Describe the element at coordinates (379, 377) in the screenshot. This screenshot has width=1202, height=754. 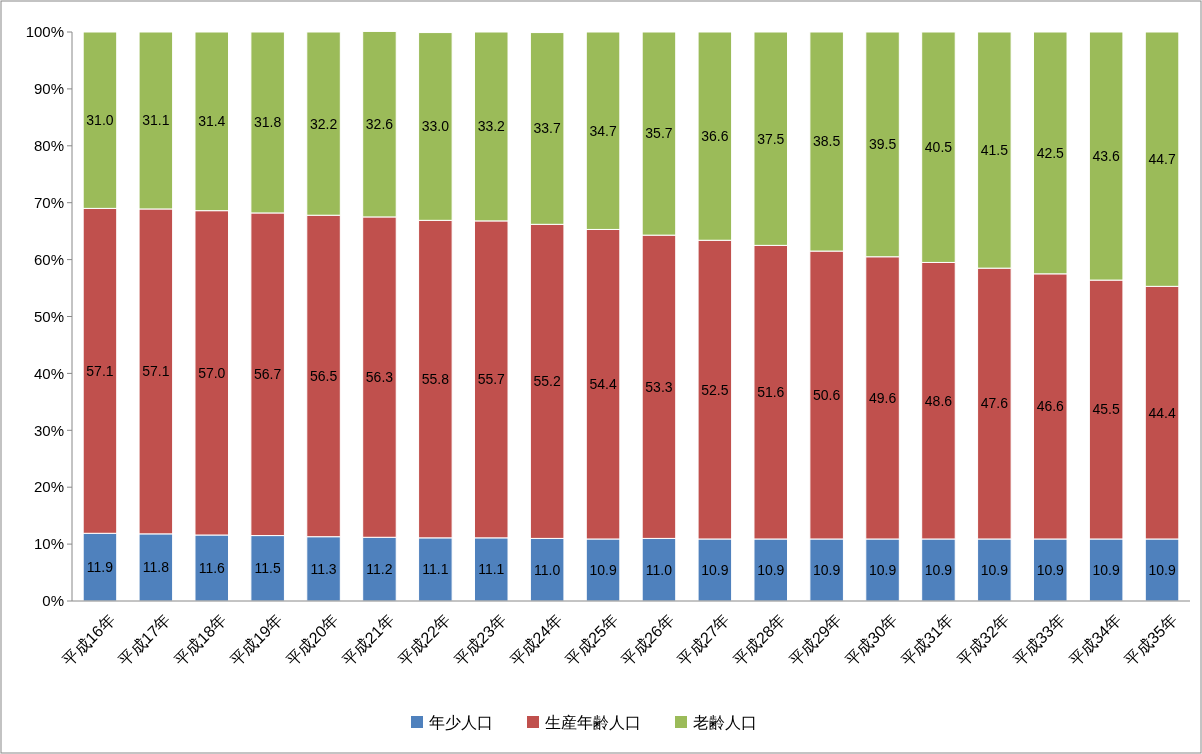
I see `data-label: 56.3` at that location.